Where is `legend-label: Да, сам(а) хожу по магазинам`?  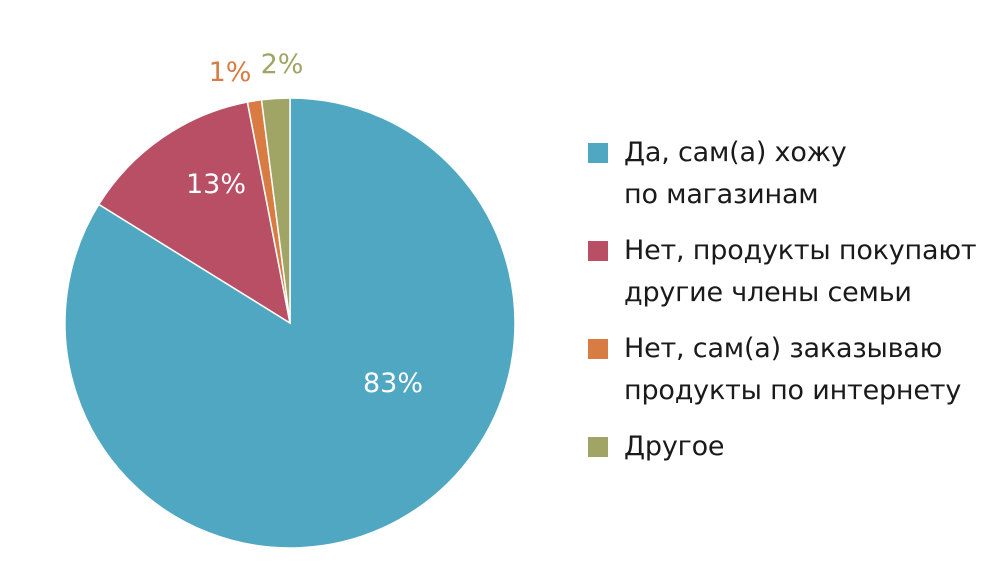 legend-label: Да, сам(а) хожу по магазинам is located at coordinates (735, 173).